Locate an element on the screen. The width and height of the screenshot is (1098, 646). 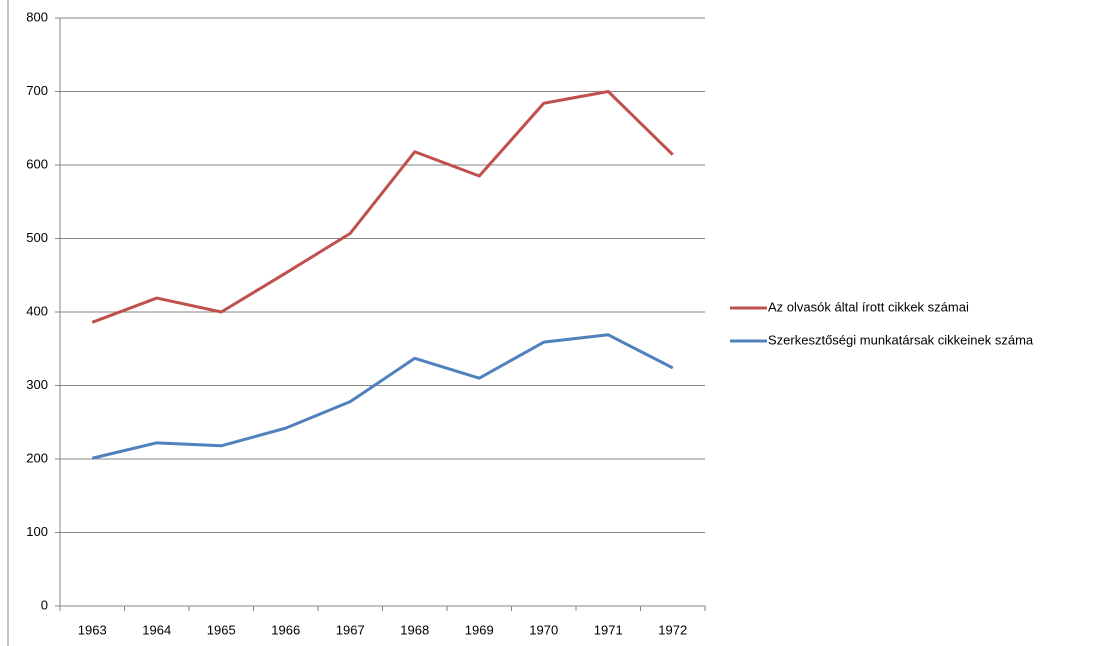
x-tick-label: 1972 is located at coordinates (672, 629).